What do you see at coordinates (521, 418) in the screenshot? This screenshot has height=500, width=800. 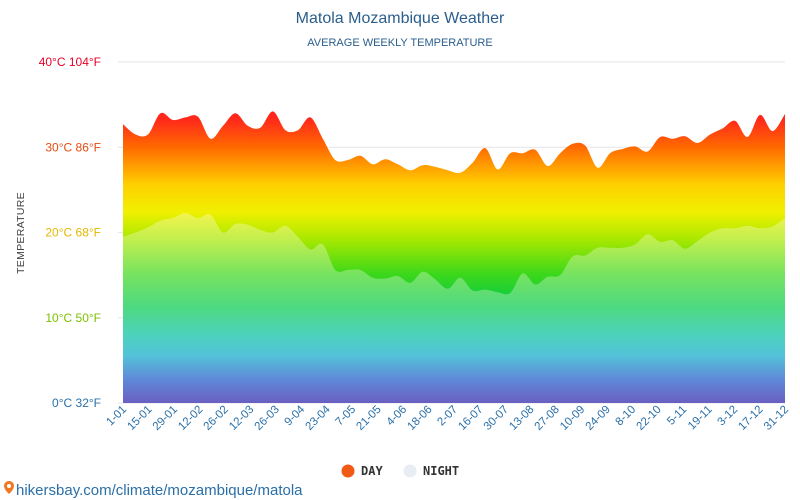 I see `x-tick-label: 13-08` at bounding box center [521, 418].